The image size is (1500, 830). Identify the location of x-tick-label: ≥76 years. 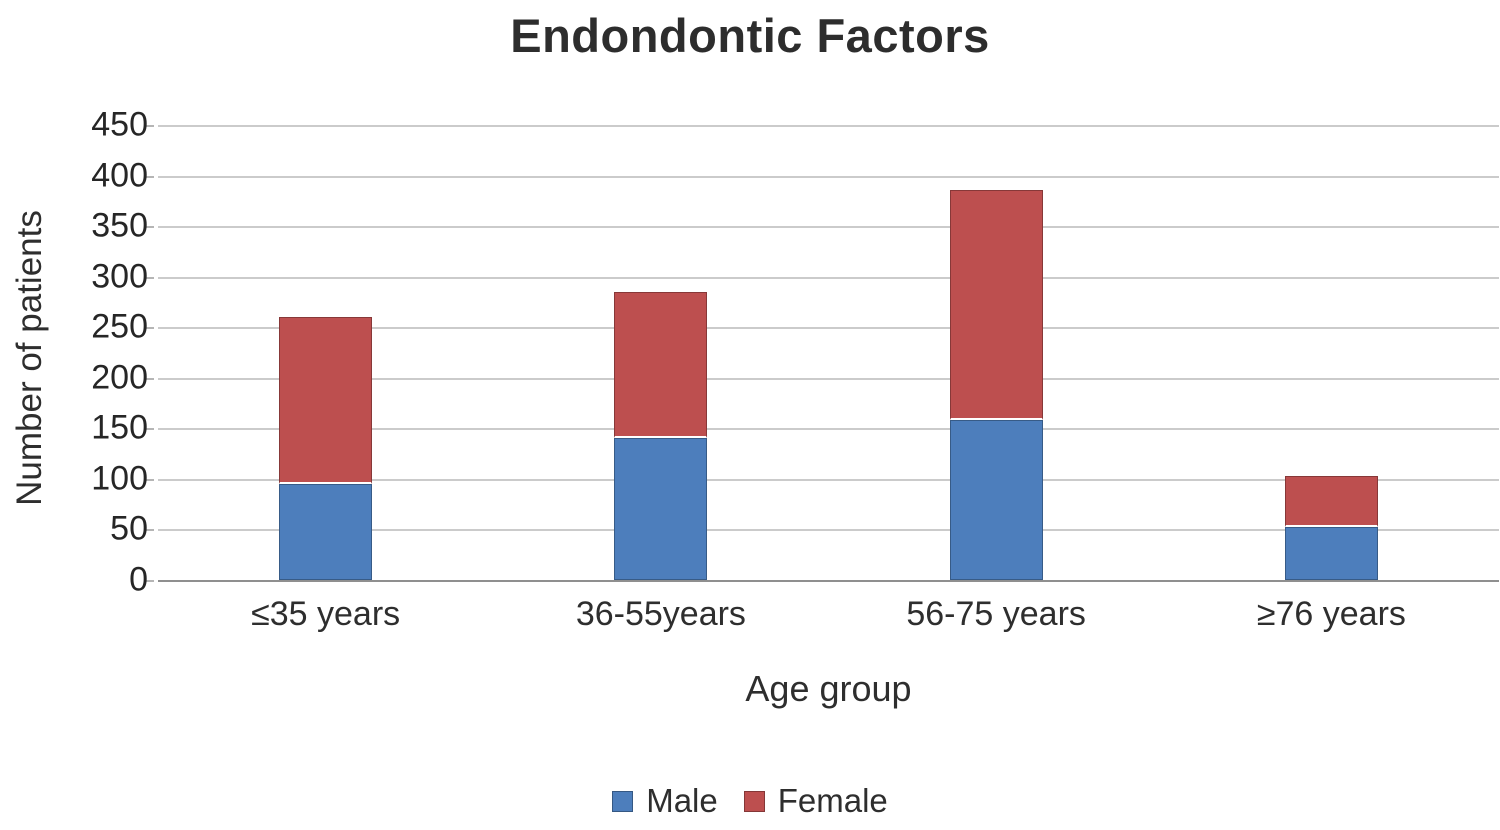
(1331, 614).